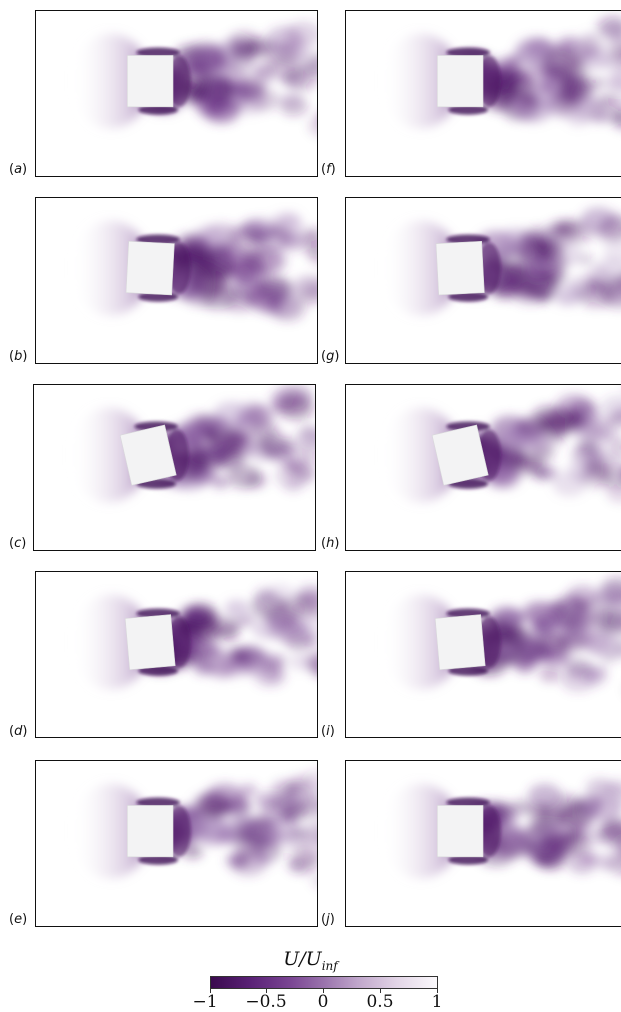 The height and width of the screenshot is (1012, 621). Describe the element at coordinates (176, 843) in the screenshot. I see `panel-e` at that location.